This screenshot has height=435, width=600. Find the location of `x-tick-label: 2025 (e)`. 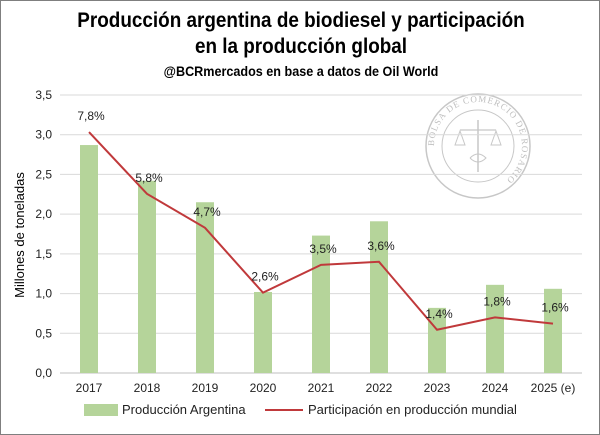

x-tick-label: 2025 (e) is located at coordinates (553, 388).